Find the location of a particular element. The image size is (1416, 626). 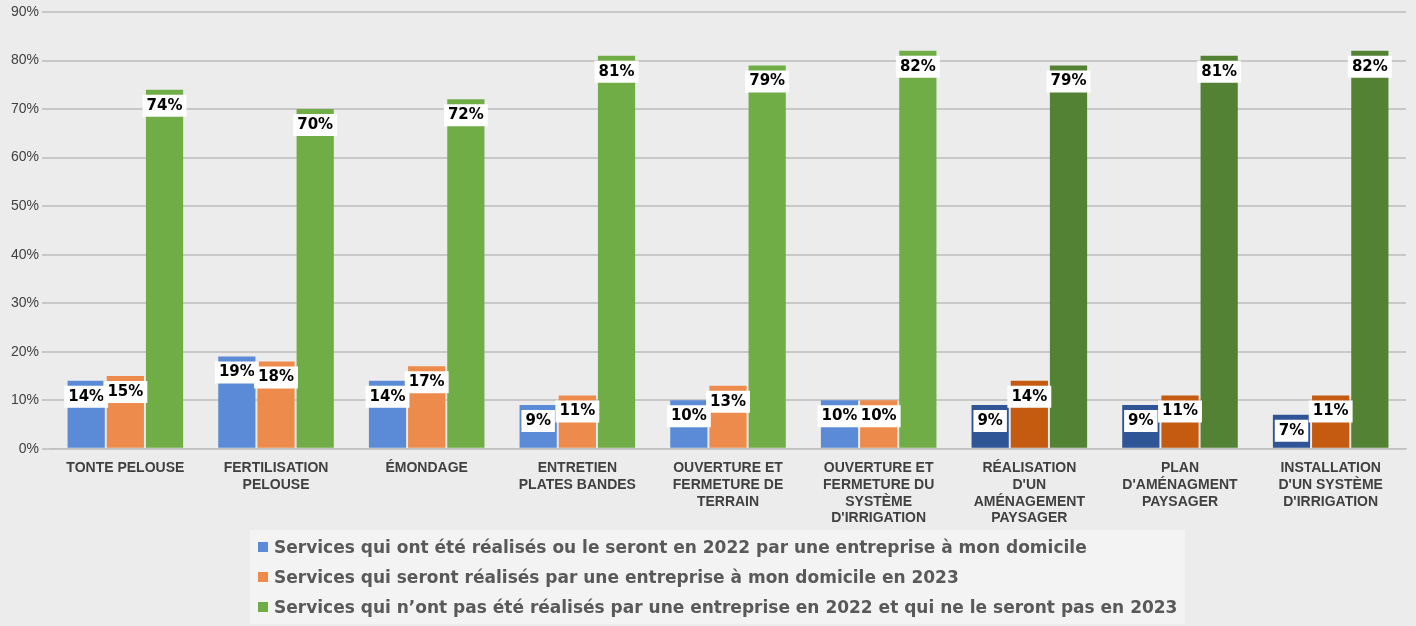

legend-label: Services qui n’ont pas été réalisés par une entreprise en 2022 et qui ne le seront pas en 2023 is located at coordinates (725, 607).